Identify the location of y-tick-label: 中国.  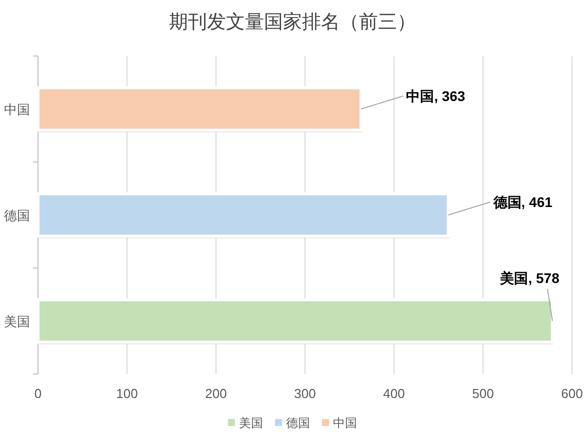
(17, 109).